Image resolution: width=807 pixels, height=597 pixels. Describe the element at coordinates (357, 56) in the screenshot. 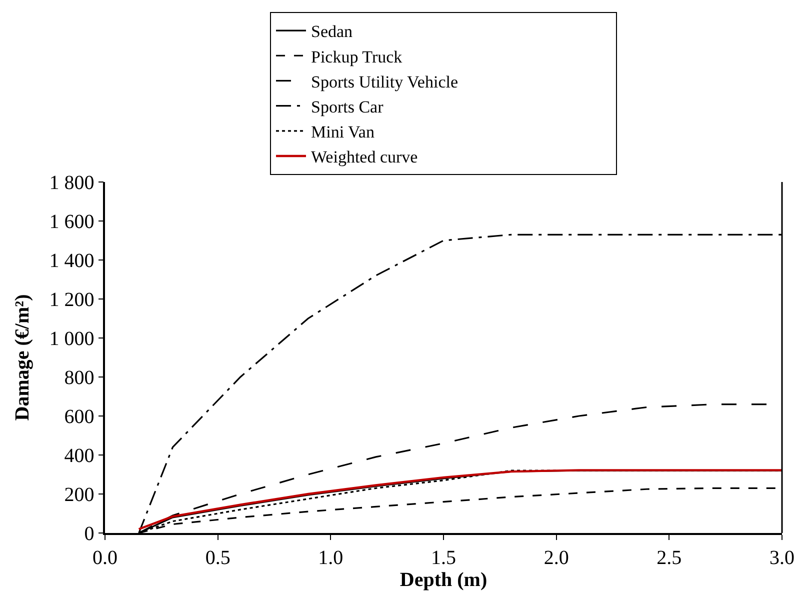

I see `legend-label: Pickup Truck` at that location.